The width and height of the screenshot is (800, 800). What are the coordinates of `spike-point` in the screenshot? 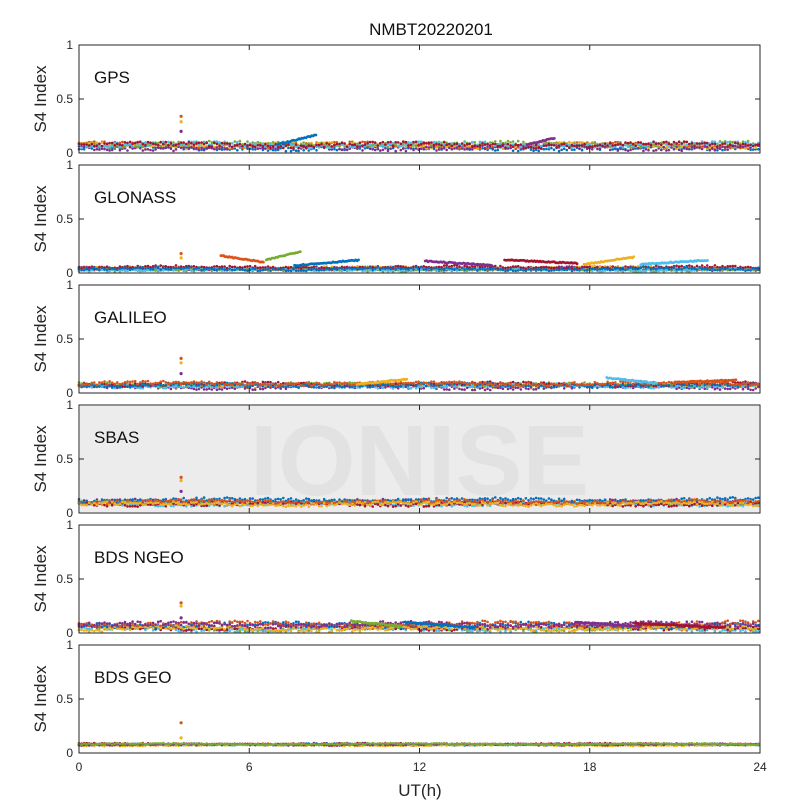 It's located at (181, 122).